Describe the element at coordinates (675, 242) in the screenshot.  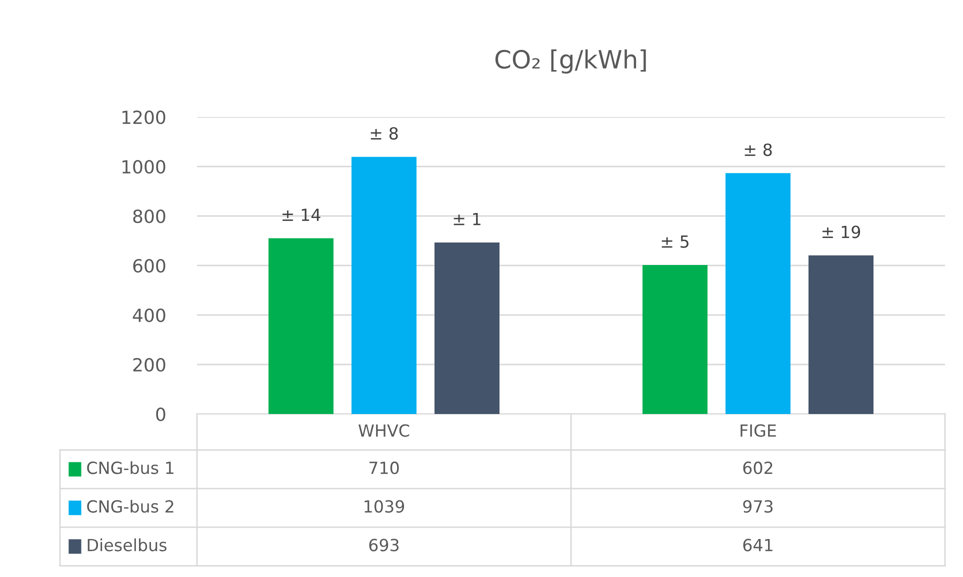
I see `annotation: ± 5` at that location.